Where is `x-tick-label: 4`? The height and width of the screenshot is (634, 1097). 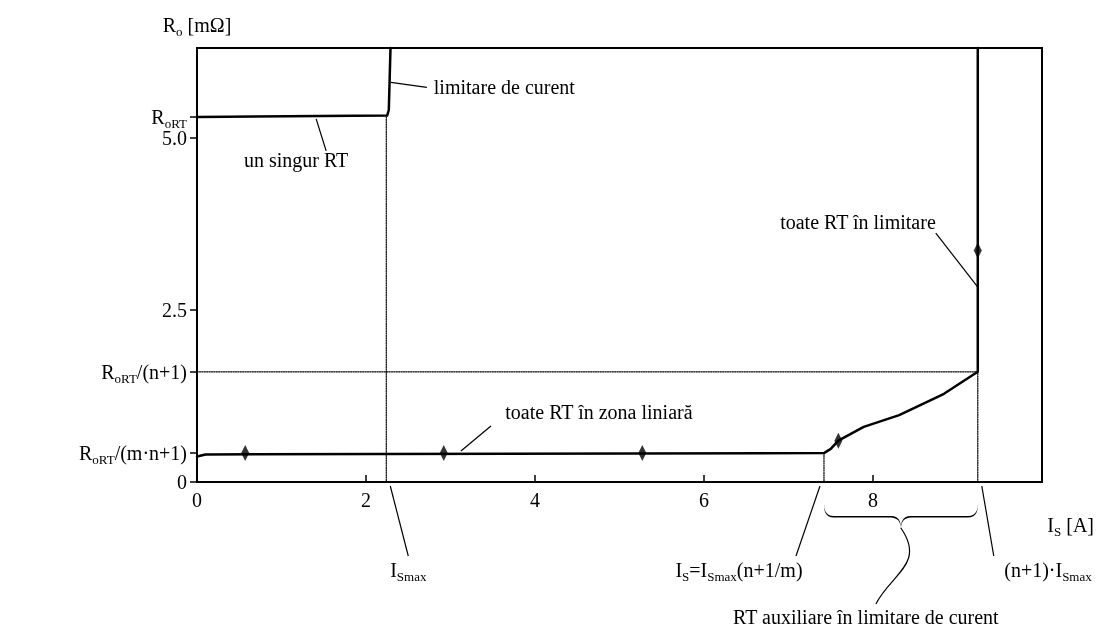 x-tick-label: 4 is located at coordinates (535, 500).